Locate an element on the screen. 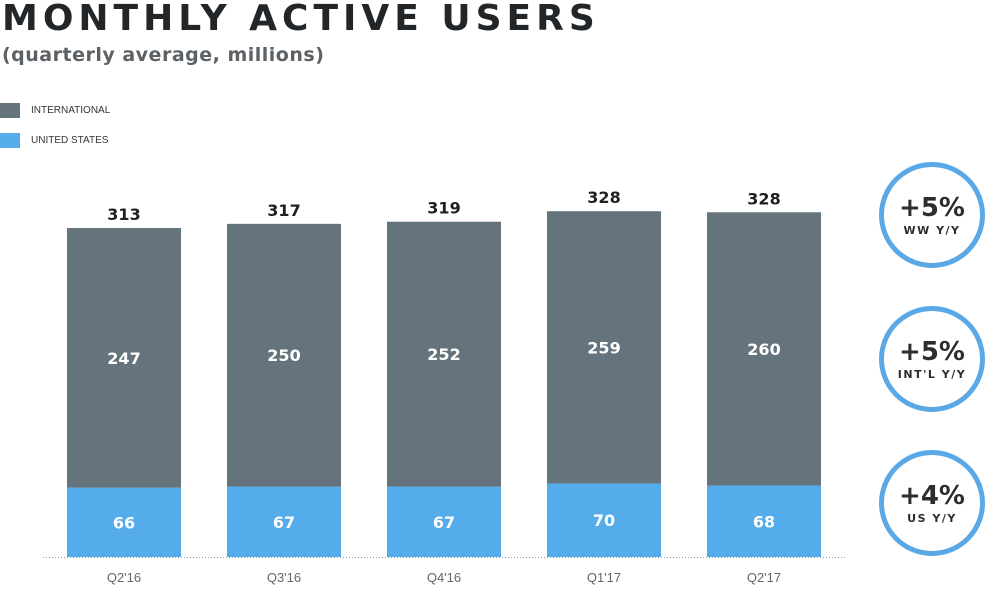 The image size is (1000, 595). data-label-international: 260 is located at coordinates (763, 349).